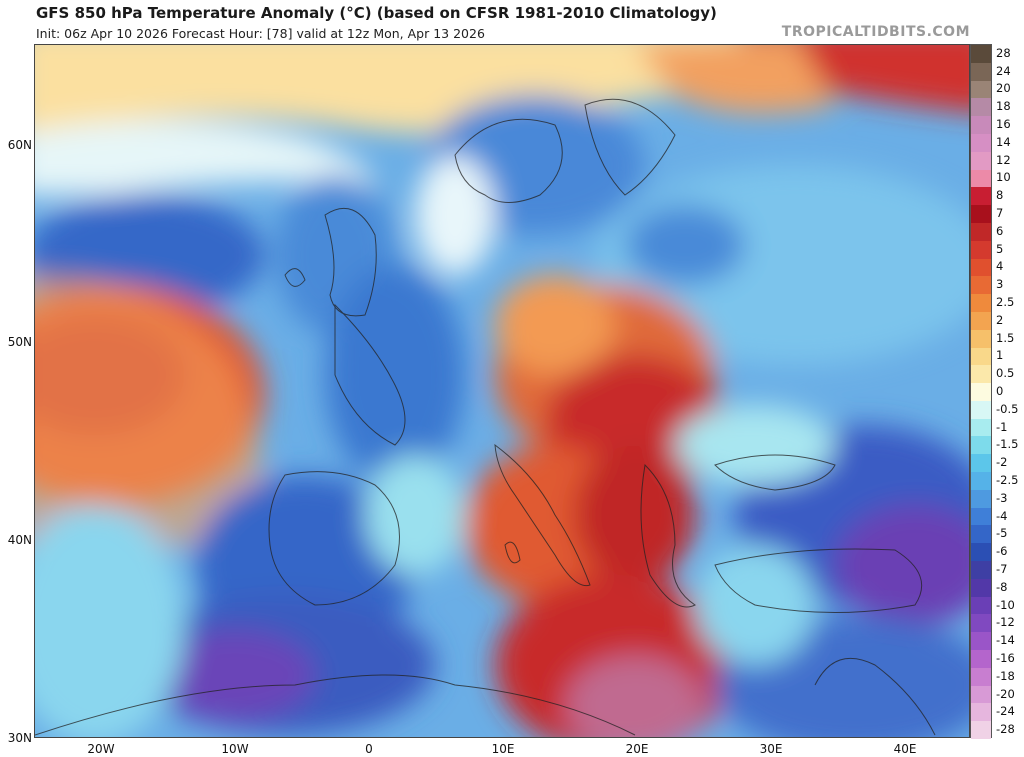  What do you see at coordinates (19, 738) in the screenshot?
I see `lat-label-30n: 30N` at bounding box center [19, 738].